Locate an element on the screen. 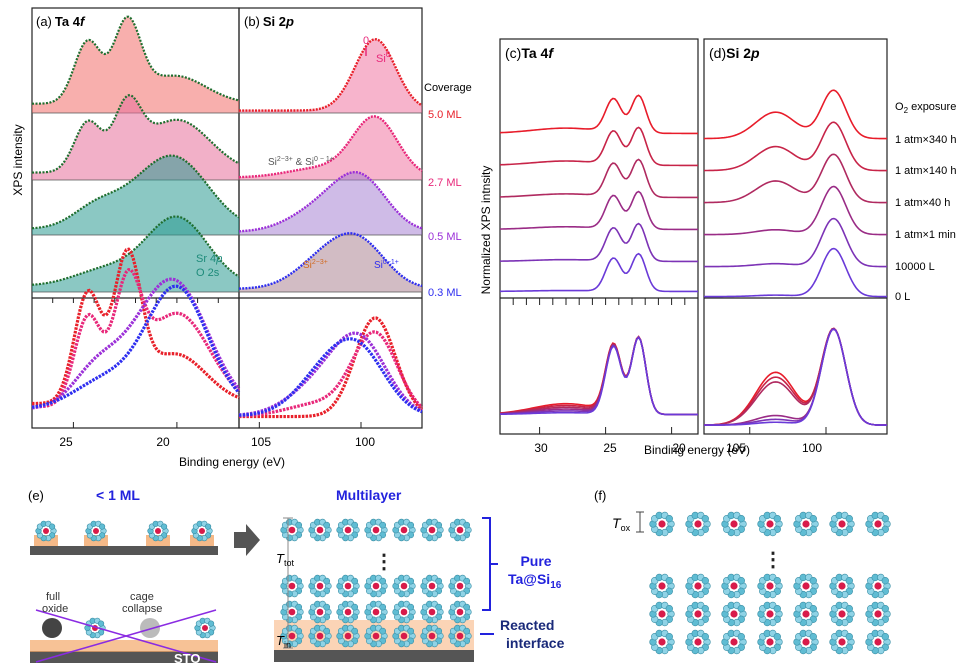 The height and width of the screenshot is (668, 976). exposure-10000l: 10000 L is located at coordinates (915, 267).